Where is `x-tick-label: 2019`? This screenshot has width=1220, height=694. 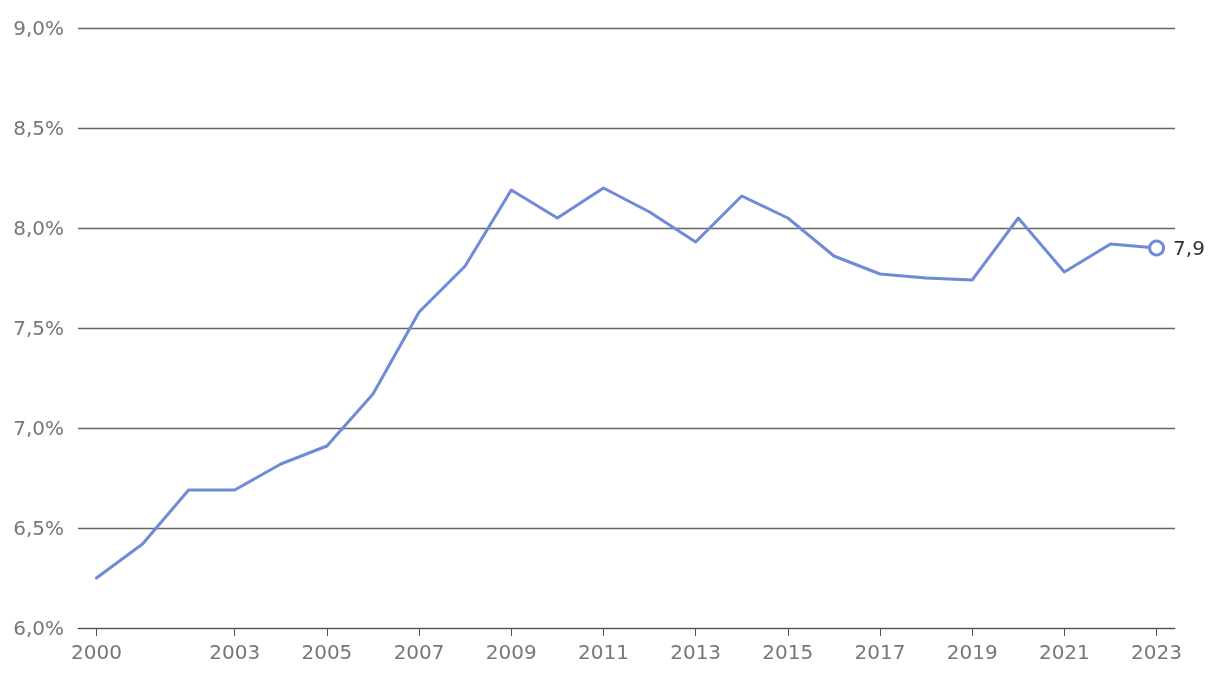
x-tick-label: 2019 is located at coordinates (972, 652).